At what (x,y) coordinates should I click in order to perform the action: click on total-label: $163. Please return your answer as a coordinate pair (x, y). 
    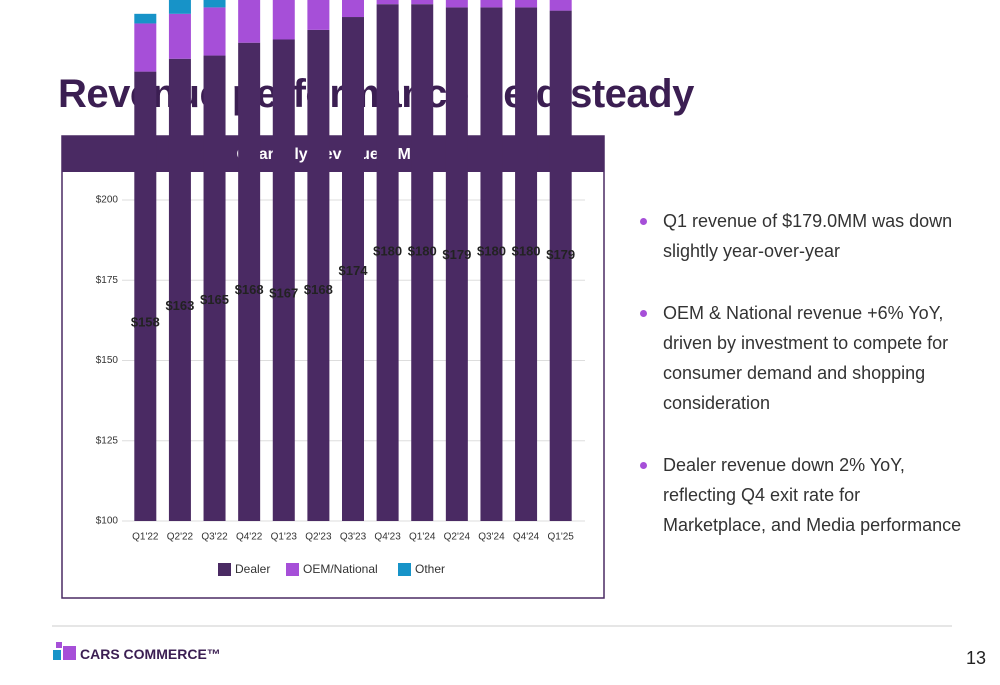
    Looking at the image, I should click on (179, 305).